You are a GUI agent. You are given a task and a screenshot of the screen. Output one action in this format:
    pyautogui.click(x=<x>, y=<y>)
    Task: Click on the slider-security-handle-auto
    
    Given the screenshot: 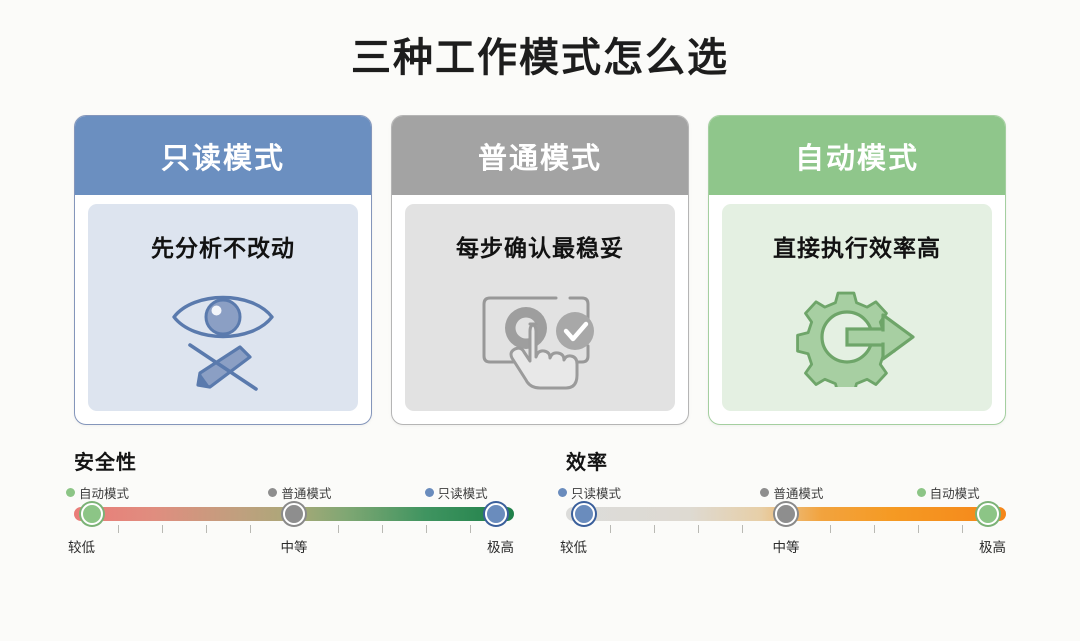 What is the action you would take?
    pyautogui.click(x=91, y=514)
    